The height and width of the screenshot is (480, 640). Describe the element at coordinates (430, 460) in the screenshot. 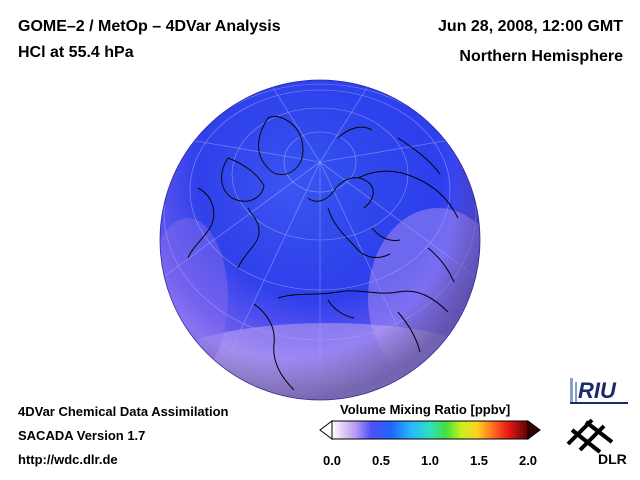

I see `colorbar-tick-label: 1.0` at that location.